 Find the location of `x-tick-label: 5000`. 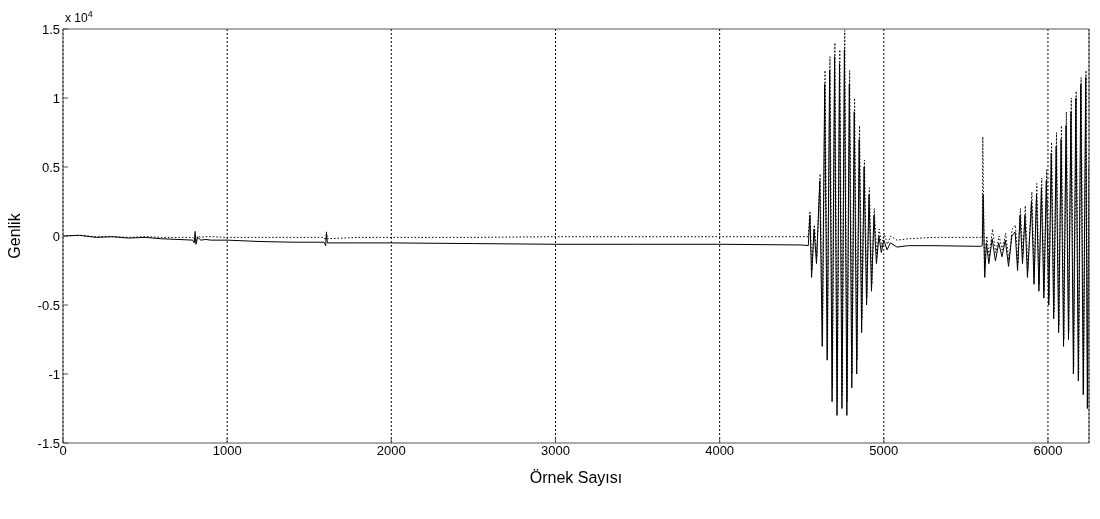

x-tick-label: 5000 is located at coordinates (884, 451).